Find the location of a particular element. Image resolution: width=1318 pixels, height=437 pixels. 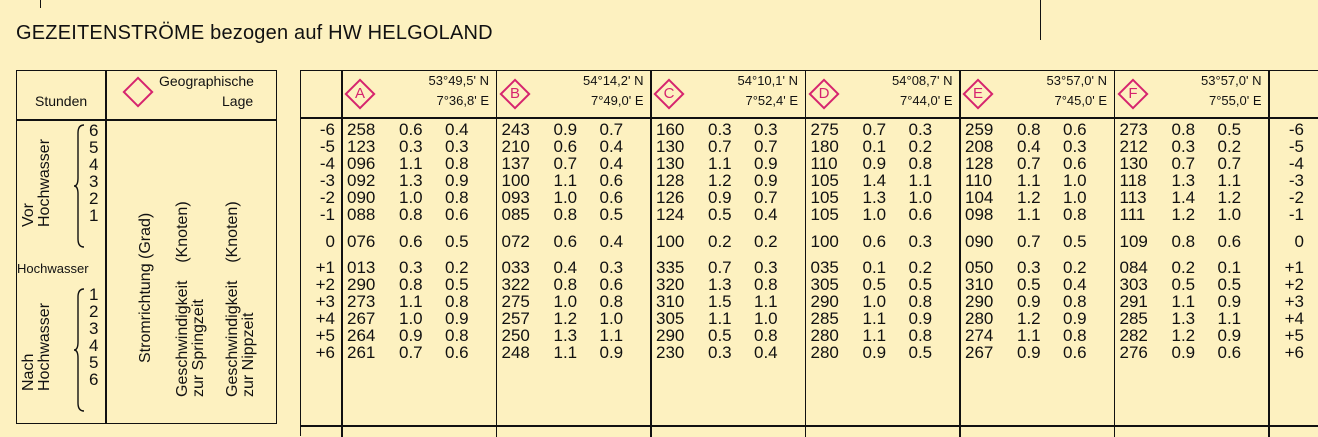

neap-speed-cell: 0.7 is located at coordinates (1229, 163).